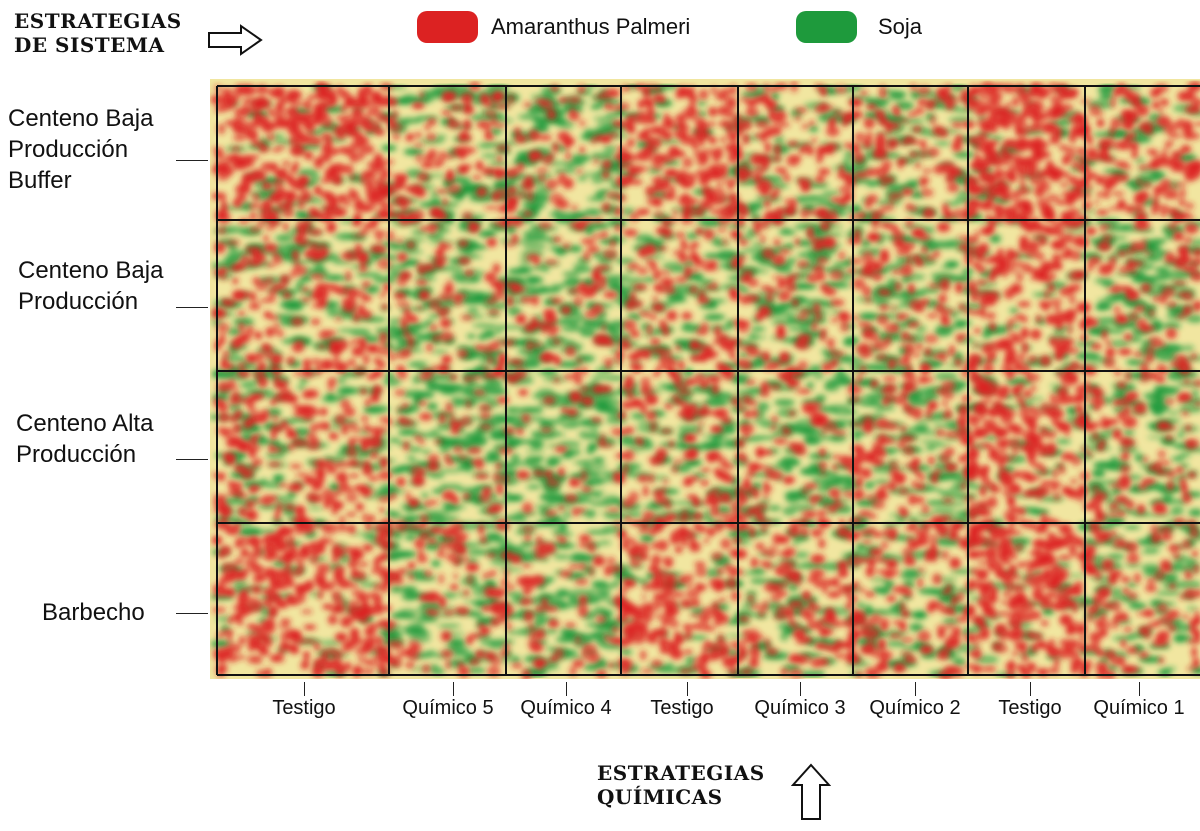  What do you see at coordinates (76, 454) in the screenshot?
I see `row-label-line: Producción` at bounding box center [76, 454].